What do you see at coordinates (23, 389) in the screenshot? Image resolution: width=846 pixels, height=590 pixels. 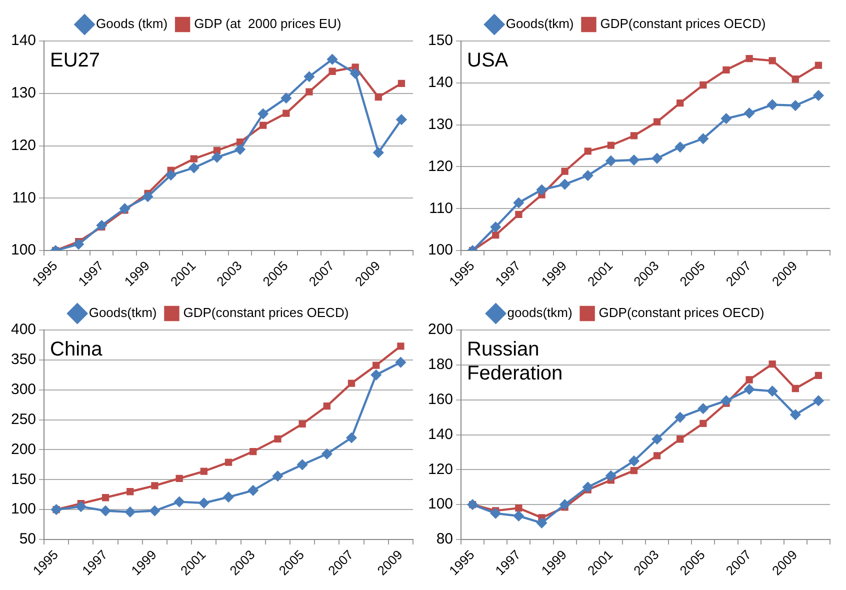 I see `y-tick-label: 300` at bounding box center [23, 389].